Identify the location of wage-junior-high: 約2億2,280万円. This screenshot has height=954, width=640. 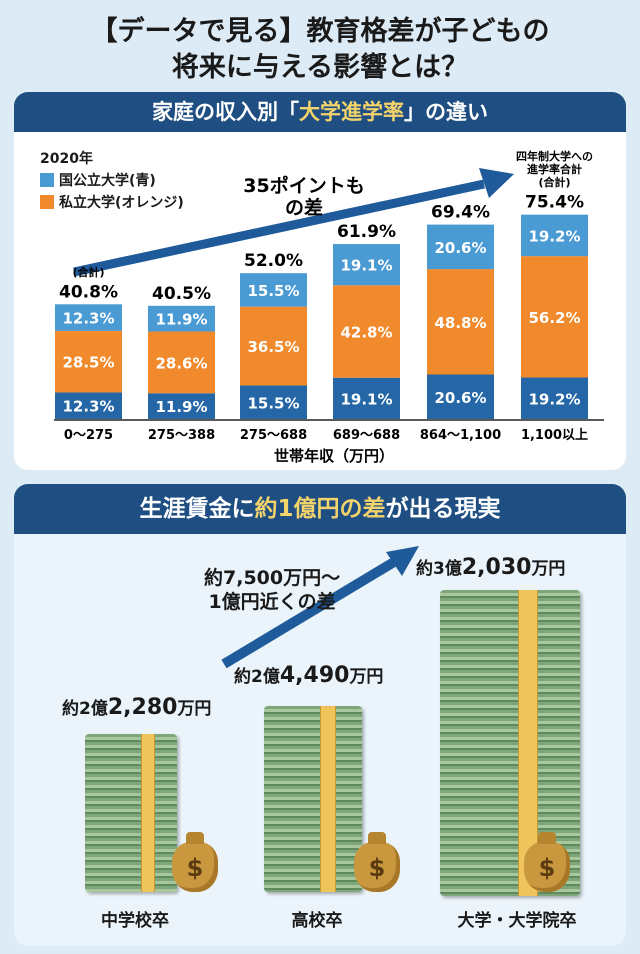
(137, 707).